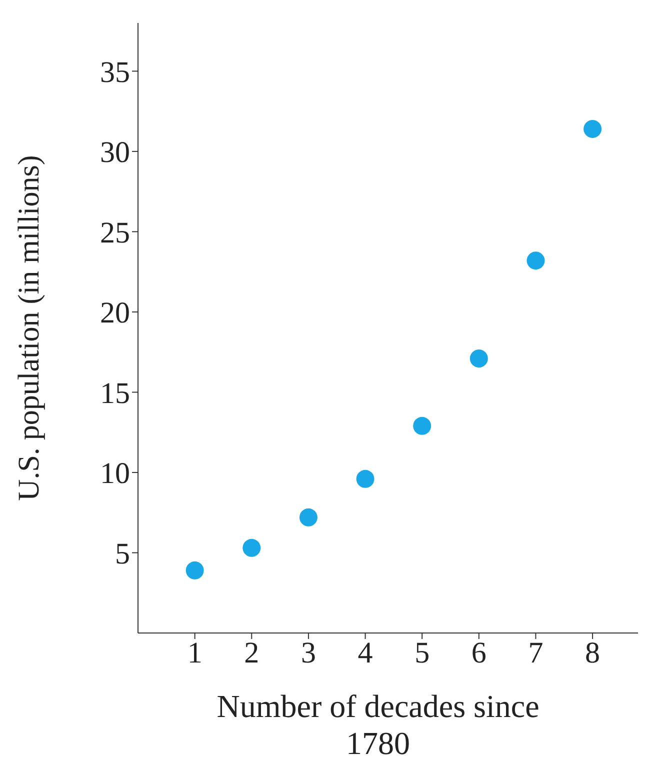  What do you see at coordinates (122, 553) in the screenshot?
I see `y-tick-label: 5` at bounding box center [122, 553].